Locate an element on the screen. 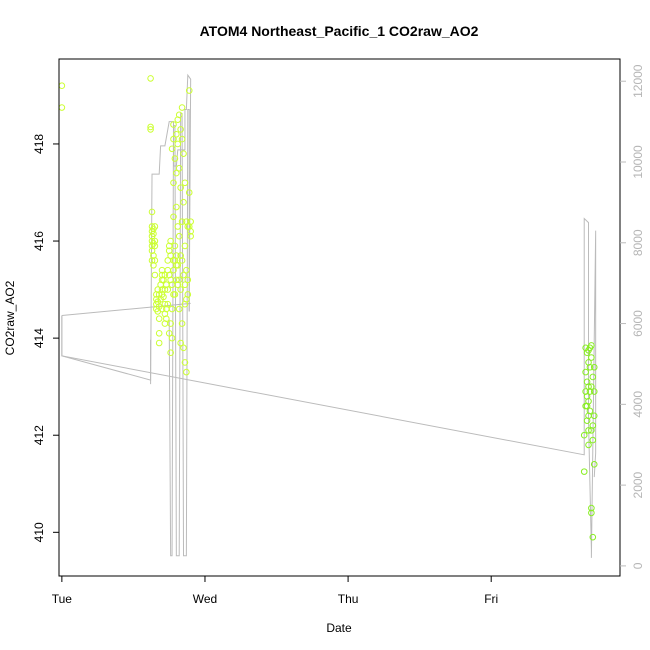 Image resolution: width=650 pixels, height=650 pixels. y2-tick-label: 2000 is located at coordinates (638, 484).